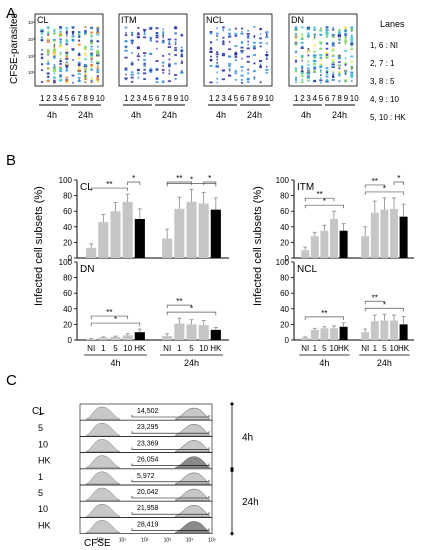 This screenshot has width=427, height=550. What do you see at coordinates (148, 492) in the screenshot?
I see `gate-value: 20,042` at bounding box center [148, 492].